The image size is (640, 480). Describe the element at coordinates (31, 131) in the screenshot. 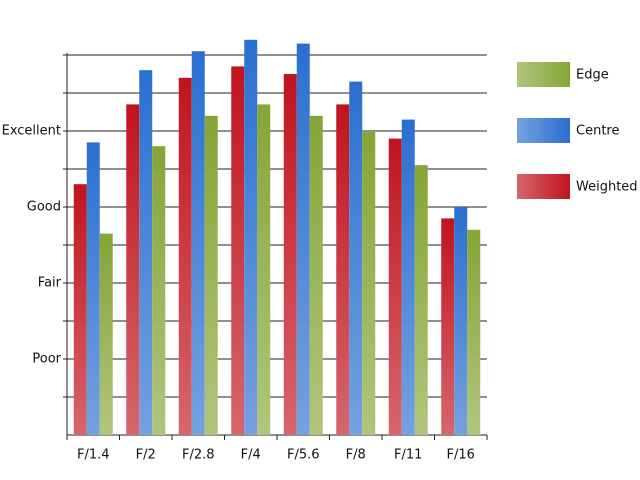

I see `y-tick-label: Excellent` at that location.